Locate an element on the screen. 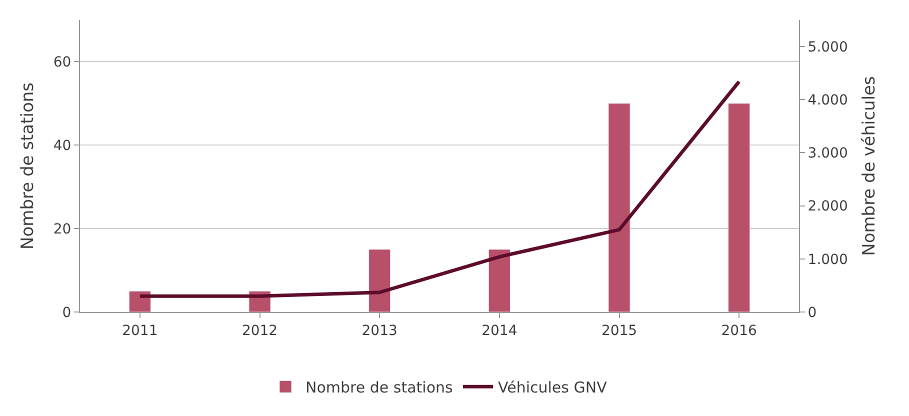 This screenshot has height=416, width=909. y-axis-title: Nombre de stations is located at coordinates (28, 166).